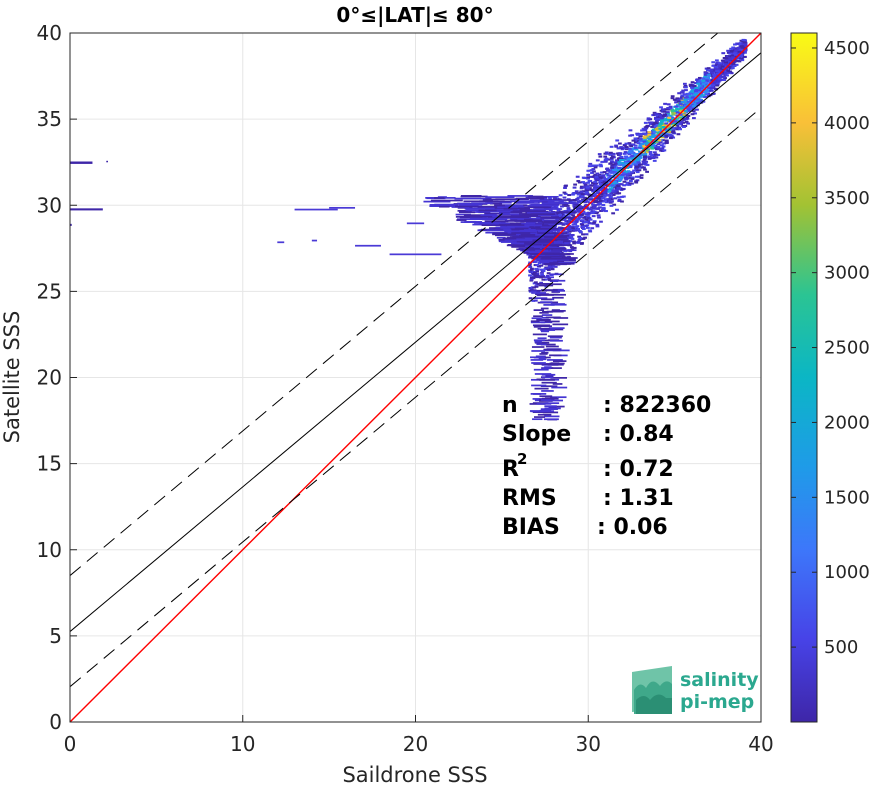 This screenshot has height=786, width=879. Describe the element at coordinates (49, 119) in the screenshot. I see `y-tick-label: 35` at that location.